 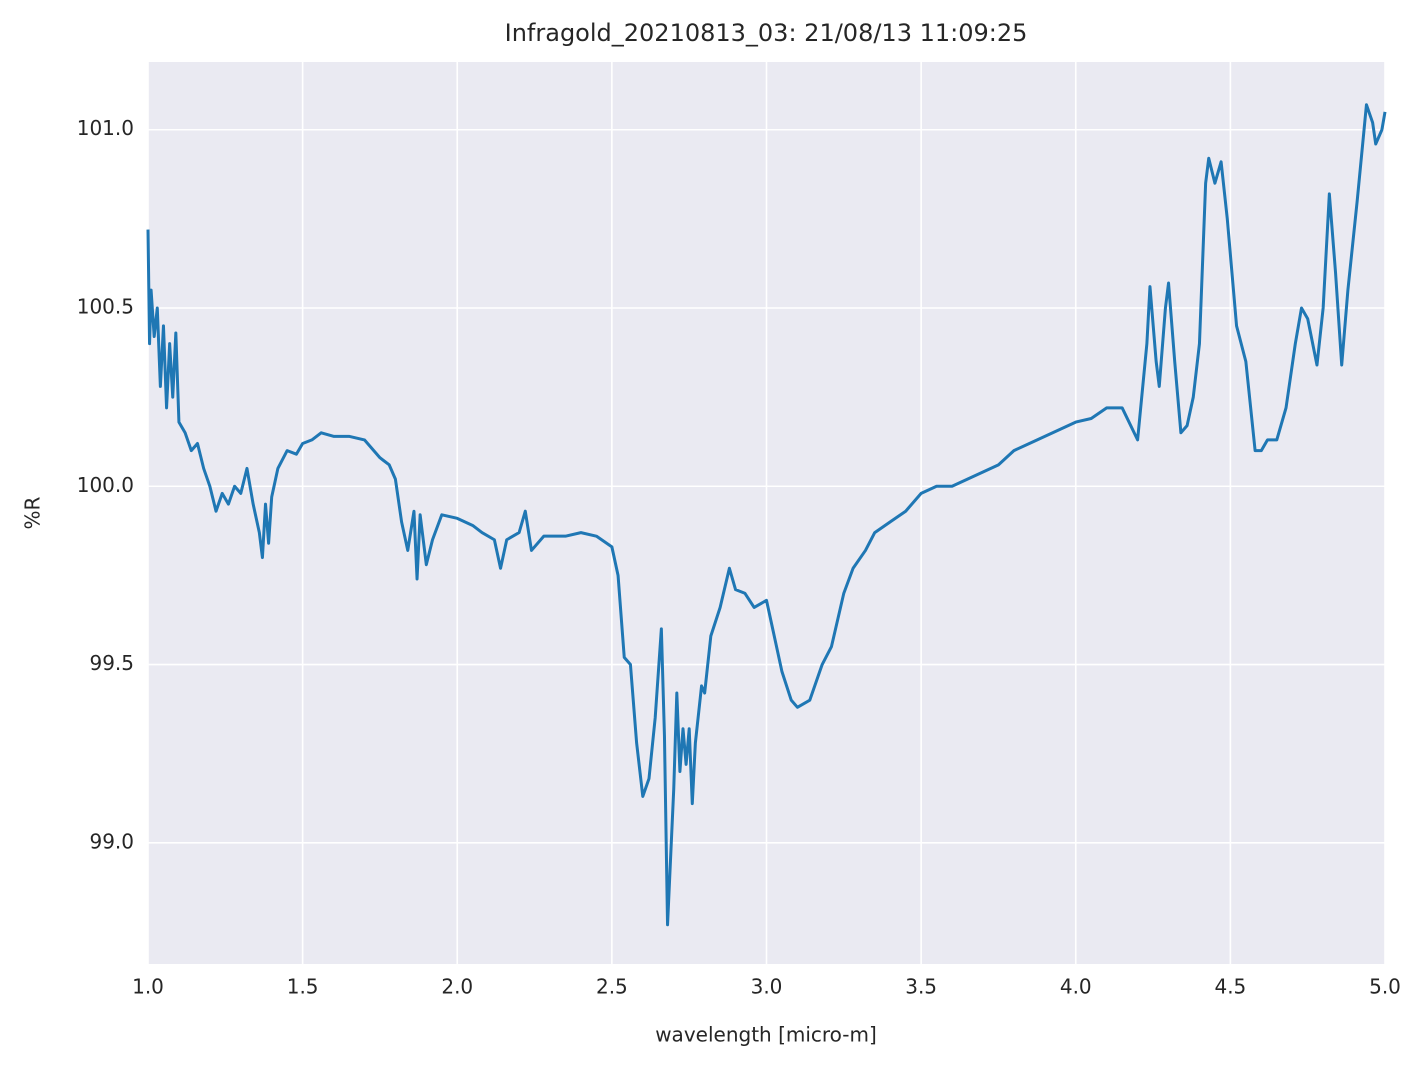 What do you see at coordinates (105, 485) in the screenshot?
I see `y-tick-label: 100.0` at bounding box center [105, 485].